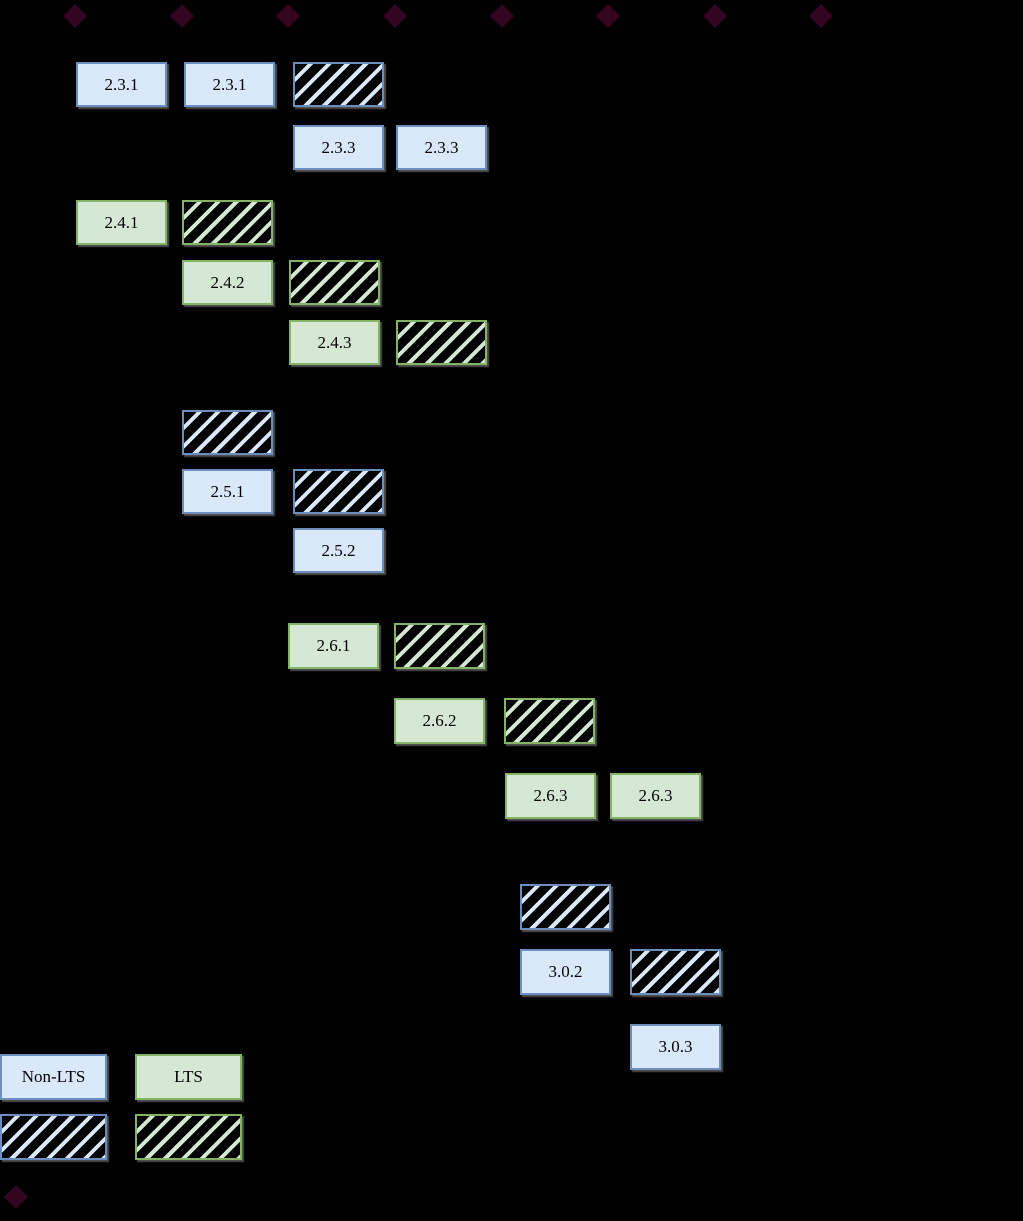  I want to click on eol-box-2.6-b, so click(549, 721).